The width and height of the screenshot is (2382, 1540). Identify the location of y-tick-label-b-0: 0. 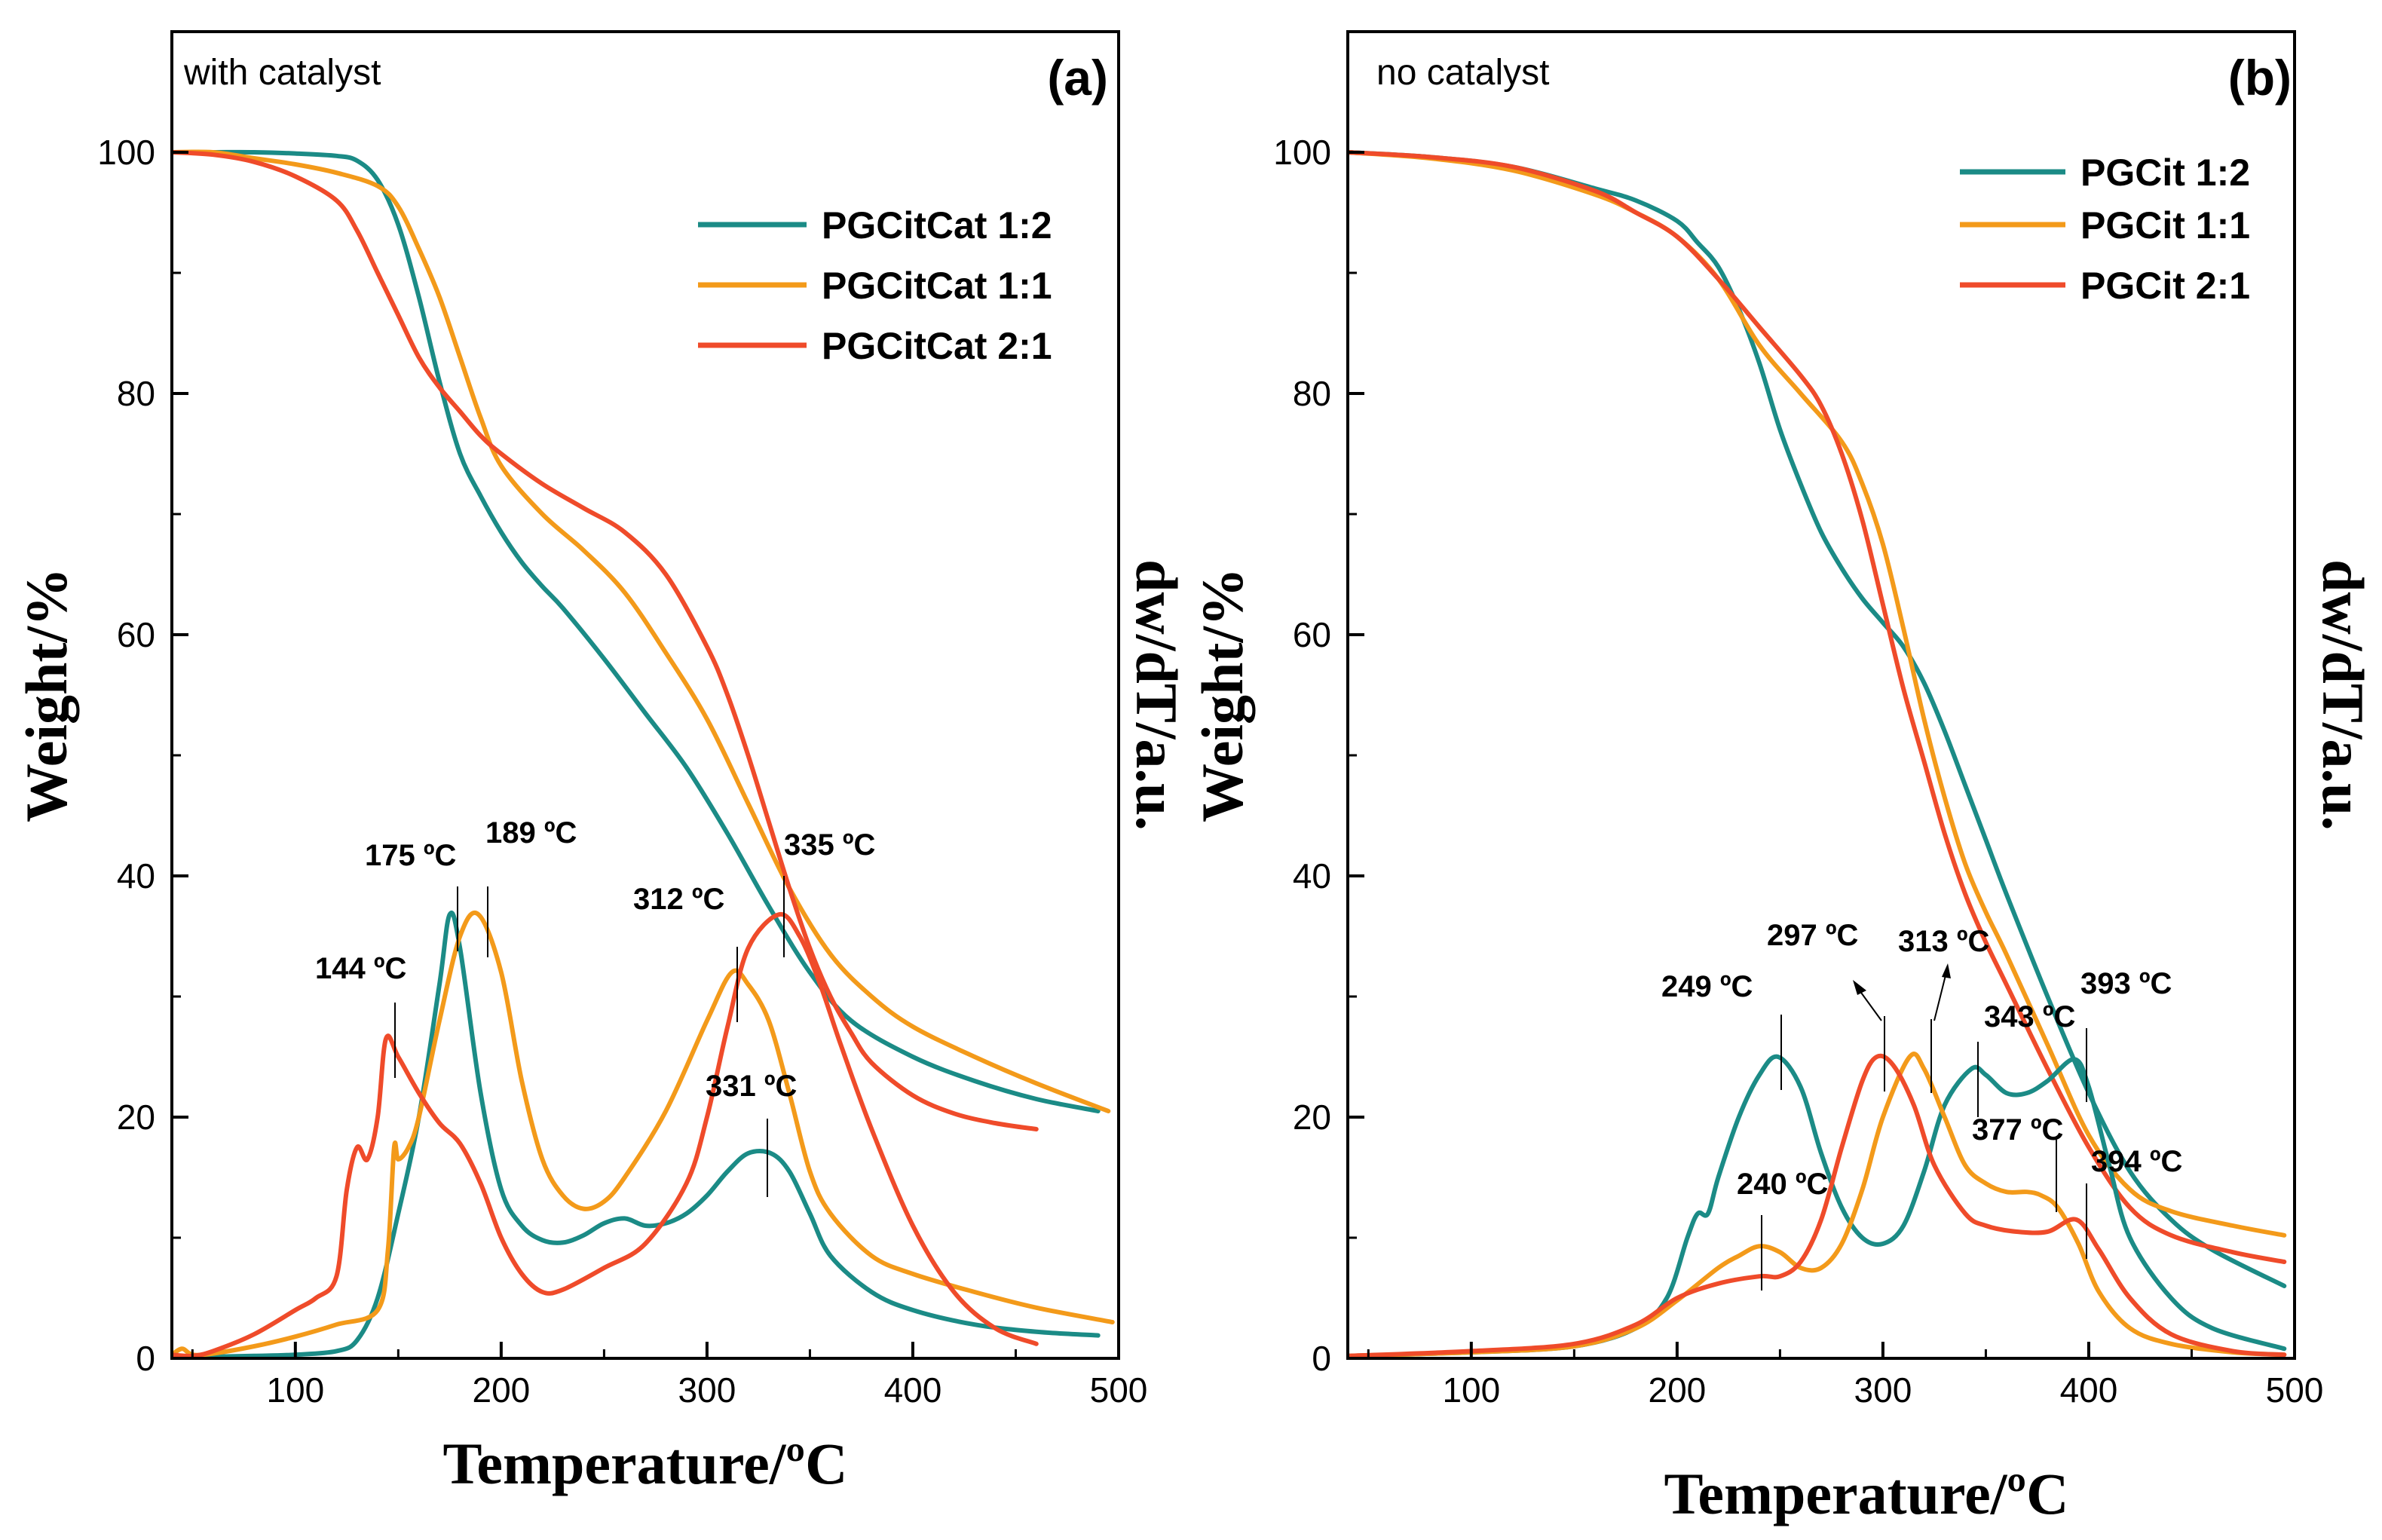
(1321, 1358).